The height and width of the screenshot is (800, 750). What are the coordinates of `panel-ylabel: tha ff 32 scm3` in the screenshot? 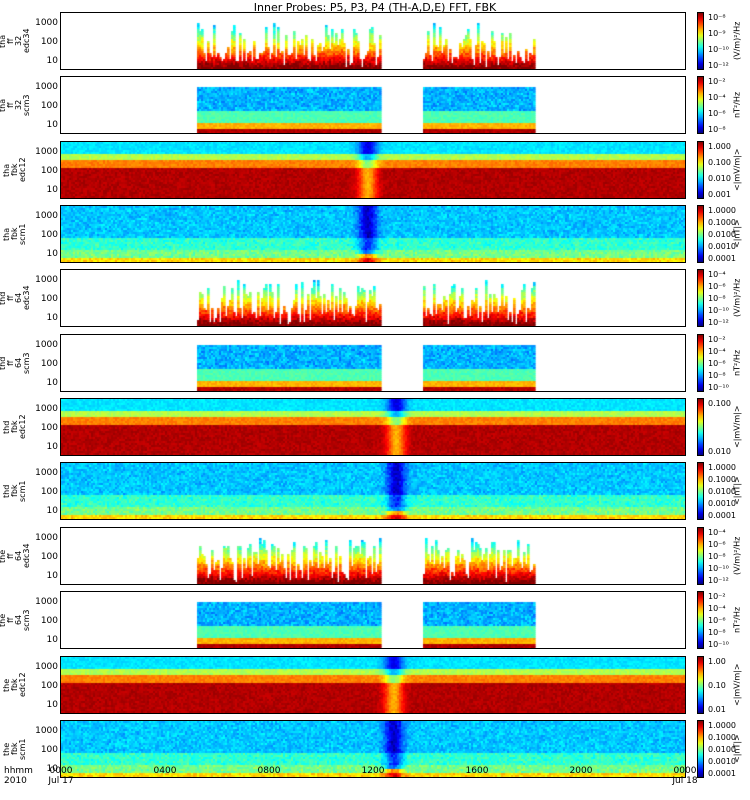 It's located at (15, 105).